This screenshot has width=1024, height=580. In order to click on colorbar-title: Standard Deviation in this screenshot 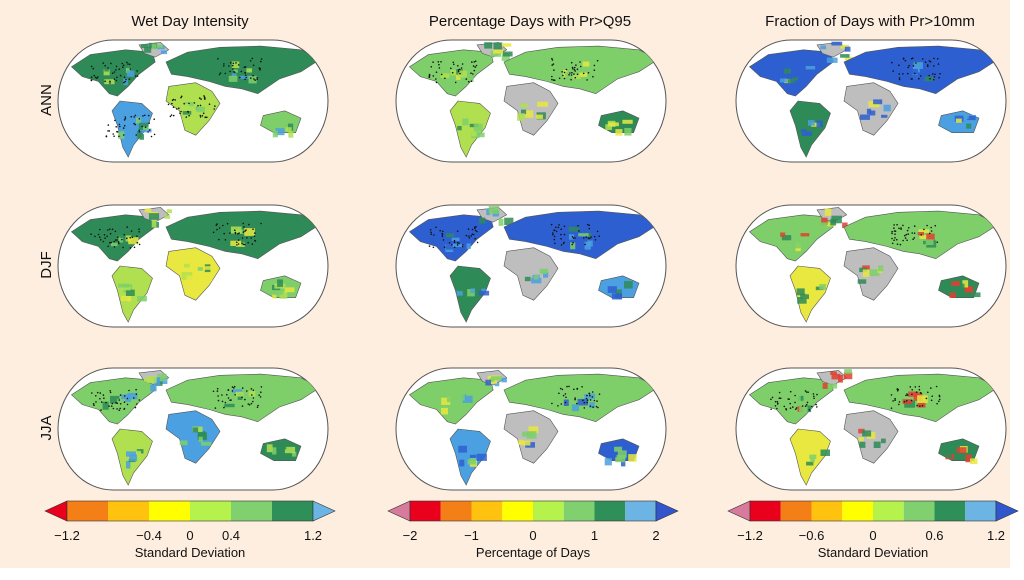, I will do `click(190, 552)`.